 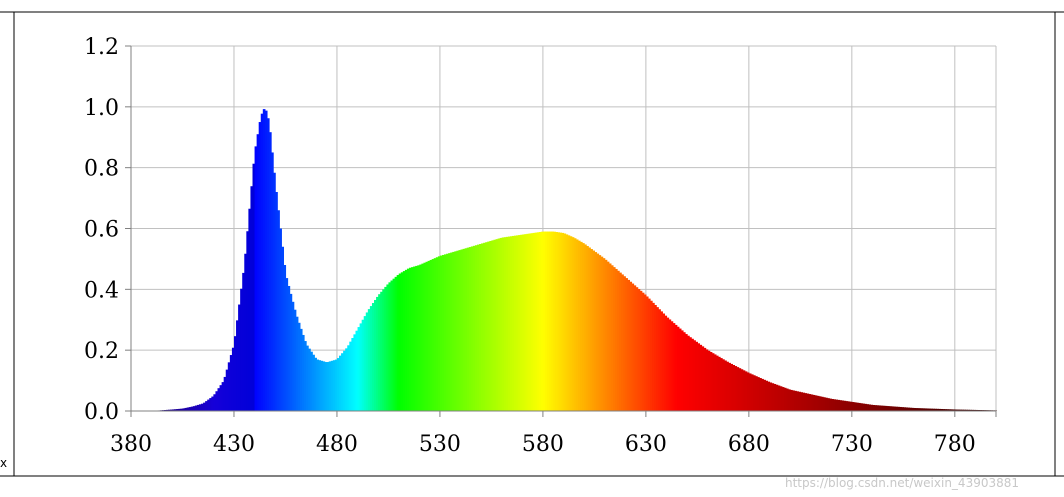 What do you see at coordinates (955, 444) in the screenshot?
I see `x-tick-label: 780` at bounding box center [955, 444].